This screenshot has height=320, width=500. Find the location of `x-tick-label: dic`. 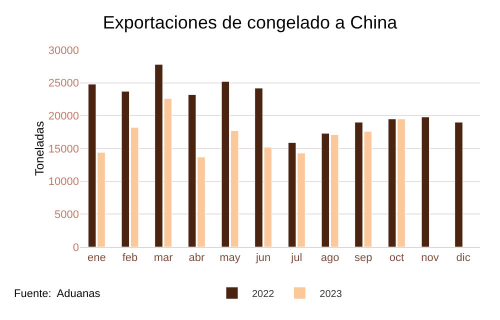

x-tick-label: dic is located at coordinates (463, 258).